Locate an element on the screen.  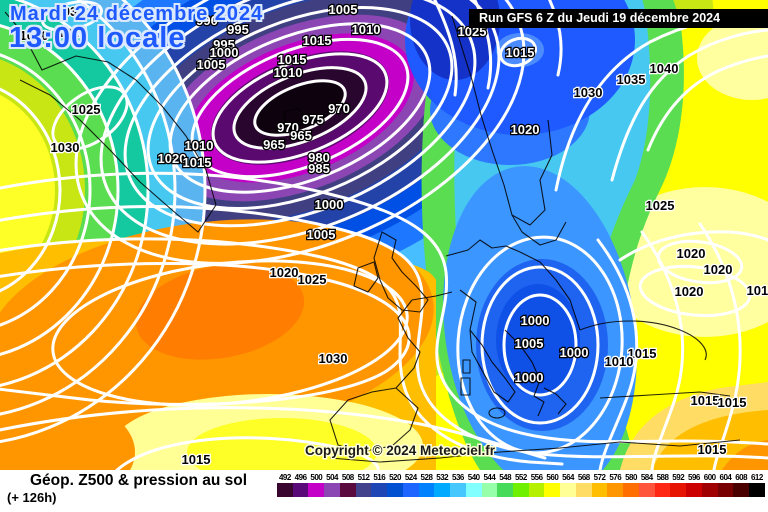
colorbar-value: 516 is located at coordinates (379, 477).